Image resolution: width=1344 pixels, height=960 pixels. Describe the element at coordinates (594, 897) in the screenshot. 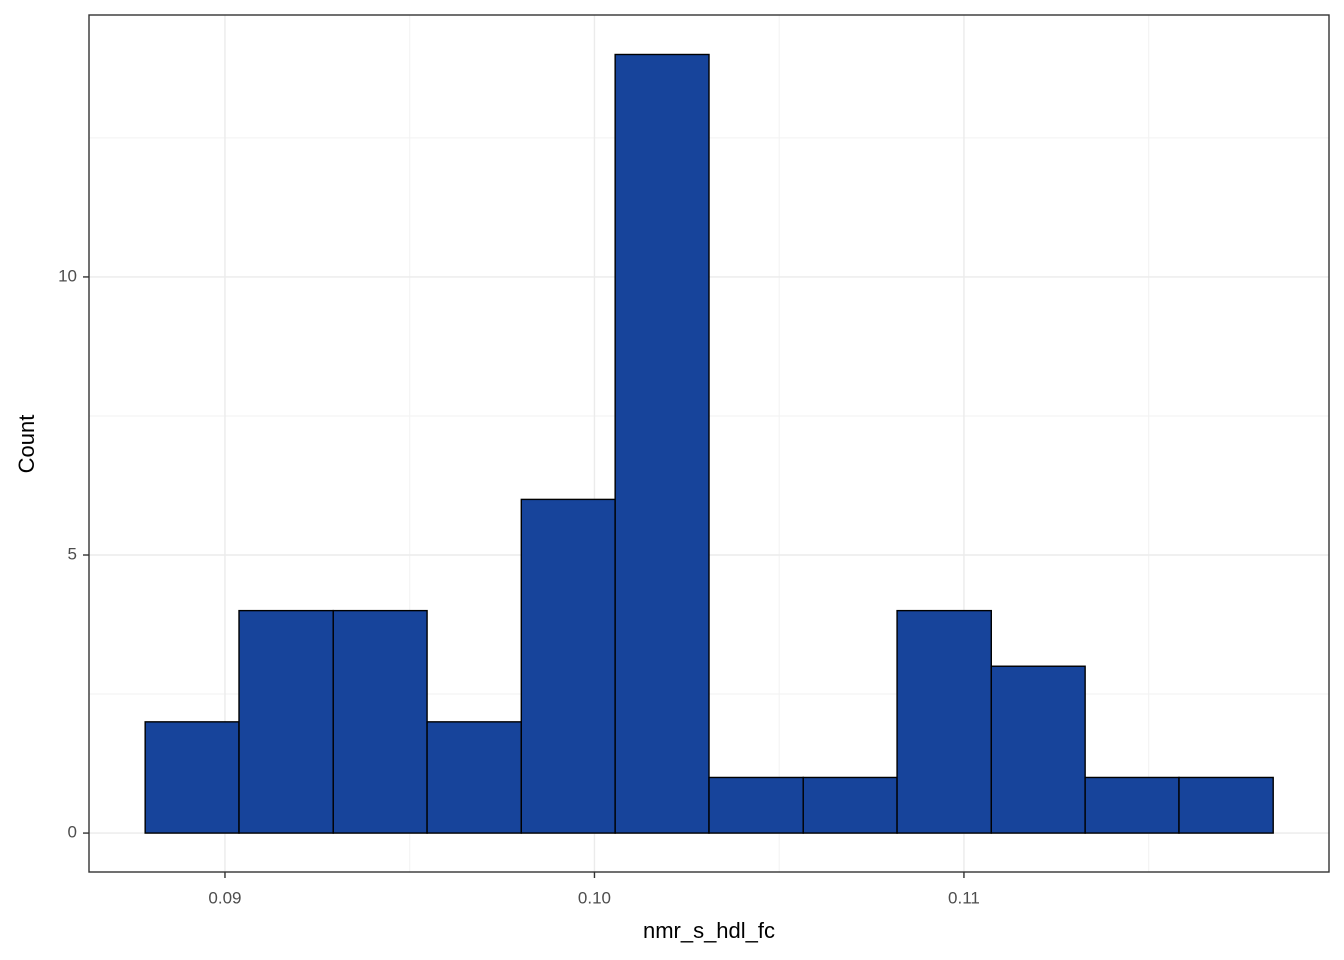

I see `x-tick-label: 0.10` at that location.